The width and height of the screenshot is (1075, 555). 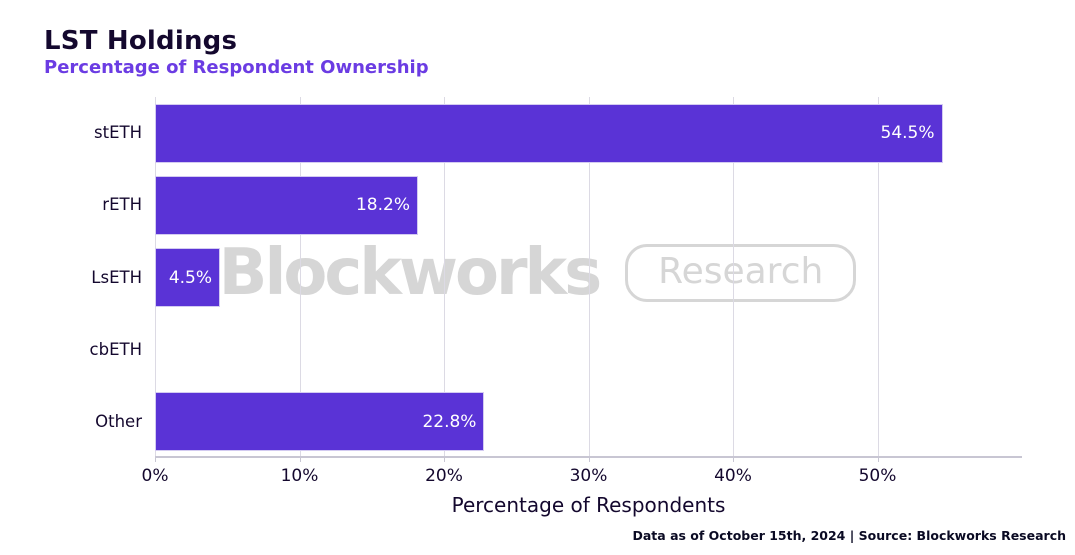 I want to click on bar-value-label: 54.5%, so click(x=907, y=133).